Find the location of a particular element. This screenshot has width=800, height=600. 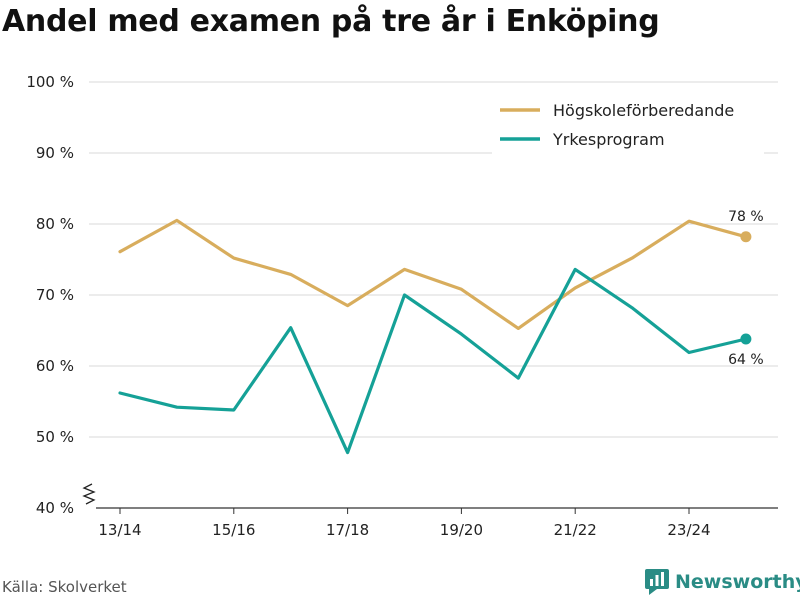

source-label: Källa: Skolverket is located at coordinates (64, 587).